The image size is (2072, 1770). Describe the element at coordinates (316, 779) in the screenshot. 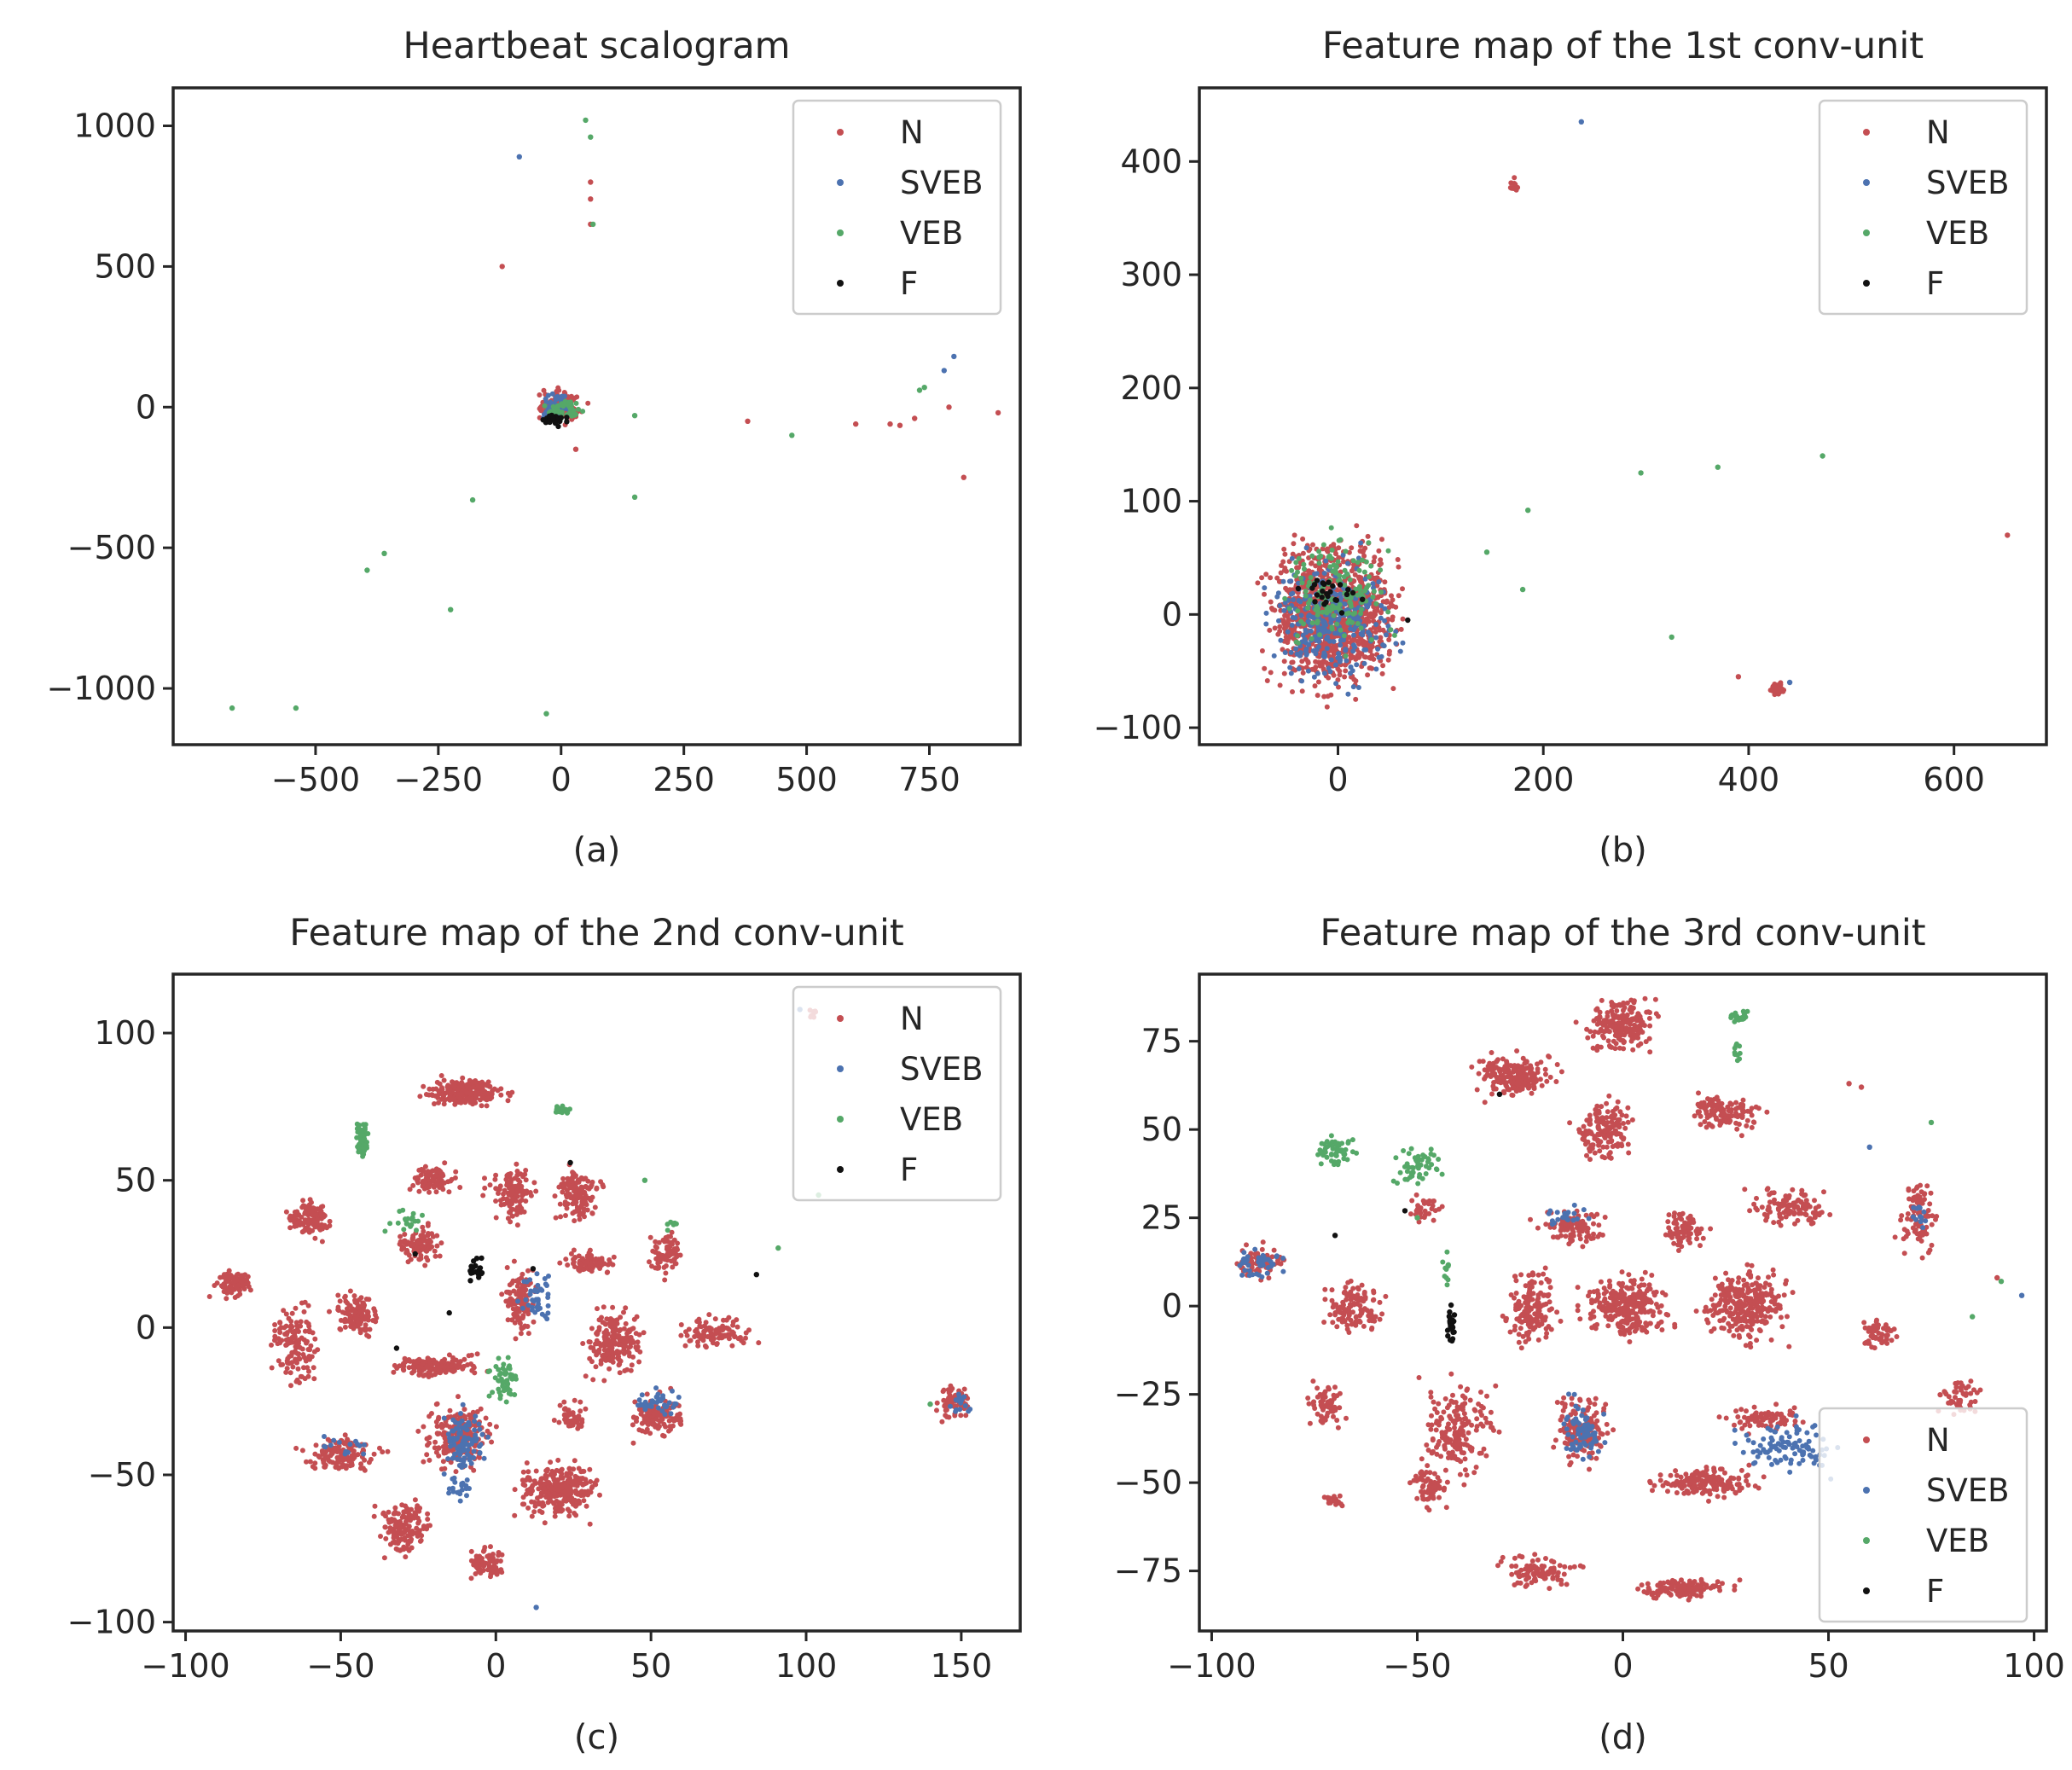

I see `x-tick-label: −500` at that location.